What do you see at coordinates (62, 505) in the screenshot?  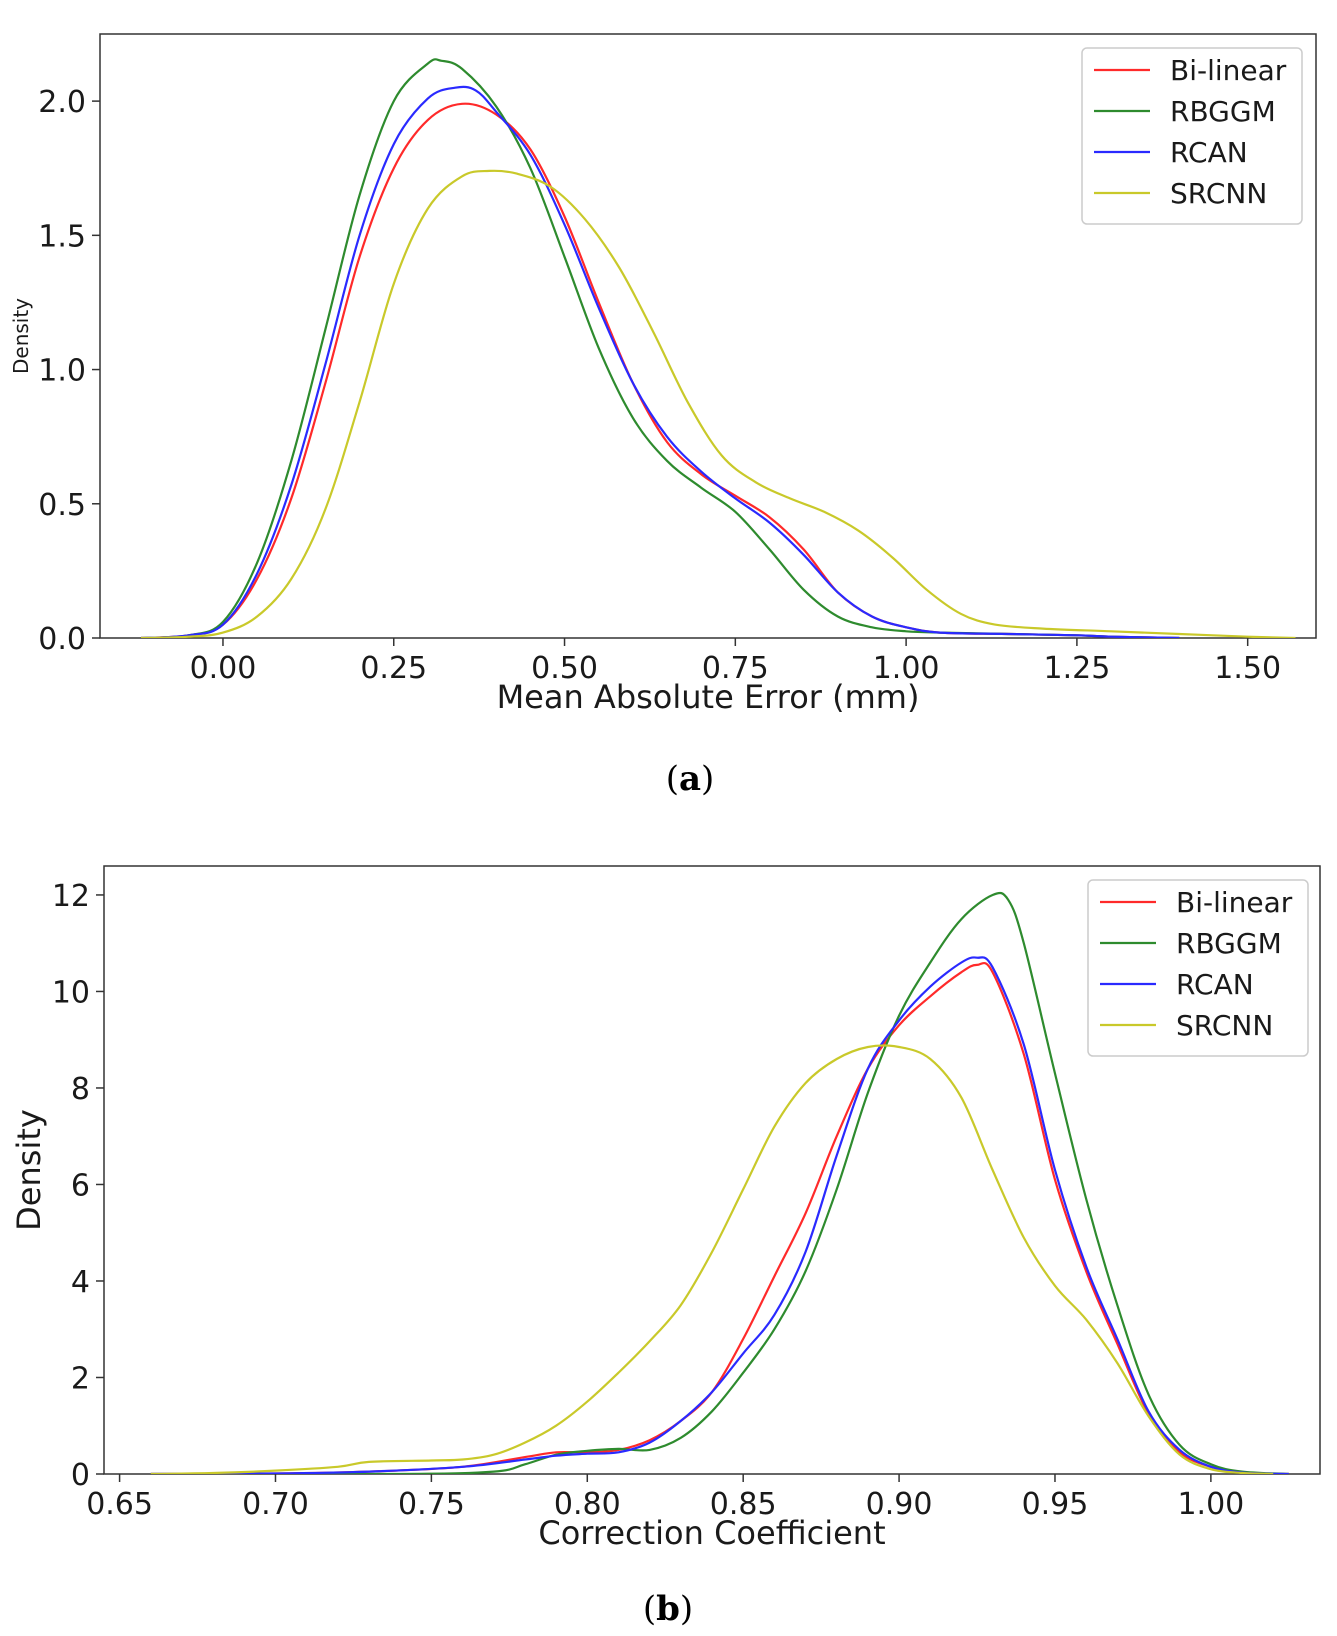 I see `y-tick-label: 0.5` at bounding box center [62, 505].